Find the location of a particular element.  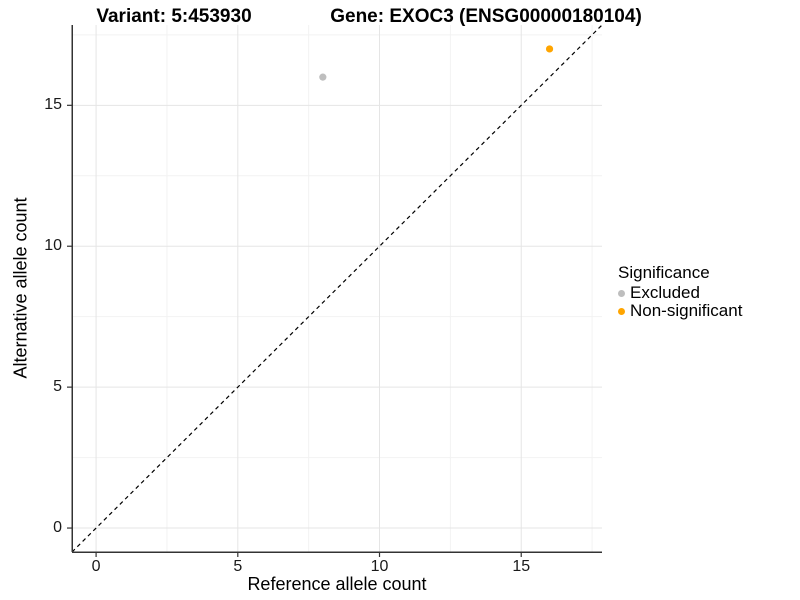

legend-item-label: Non-significant is located at coordinates (686, 310).